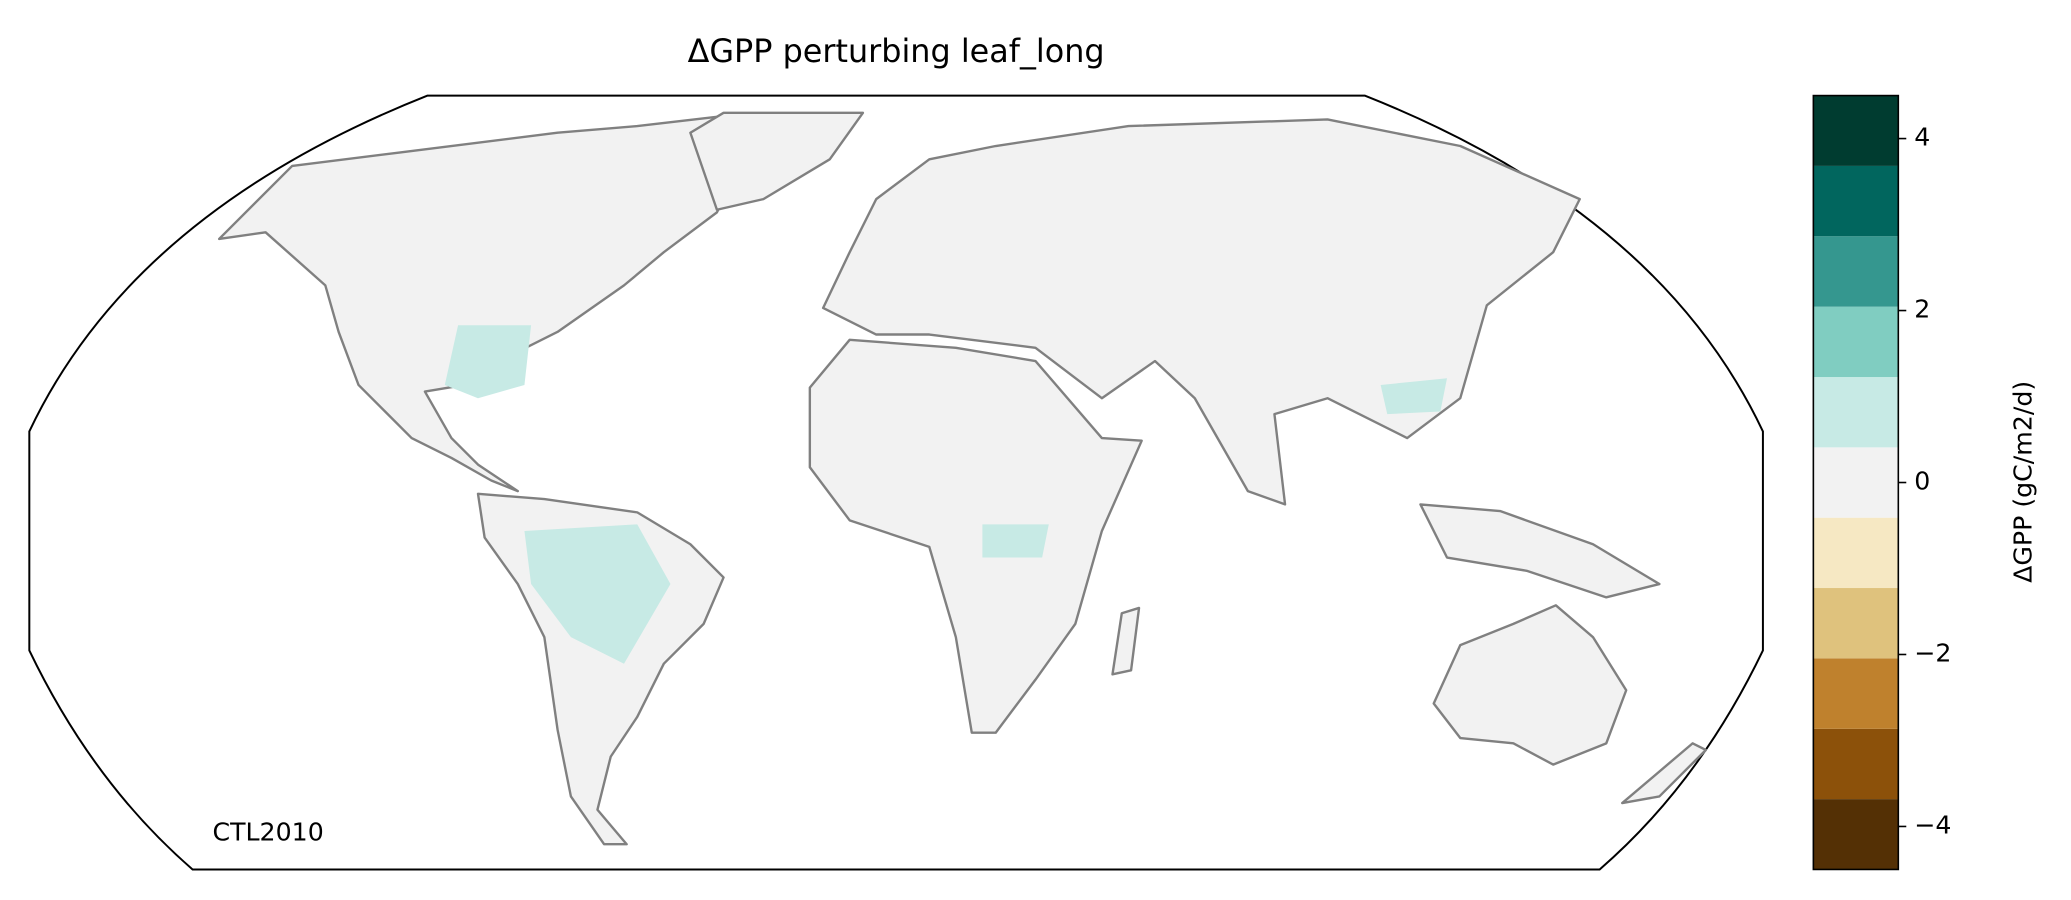  Describe the element at coordinates (777, 161) in the screenshot. I see `greenland` at that location.